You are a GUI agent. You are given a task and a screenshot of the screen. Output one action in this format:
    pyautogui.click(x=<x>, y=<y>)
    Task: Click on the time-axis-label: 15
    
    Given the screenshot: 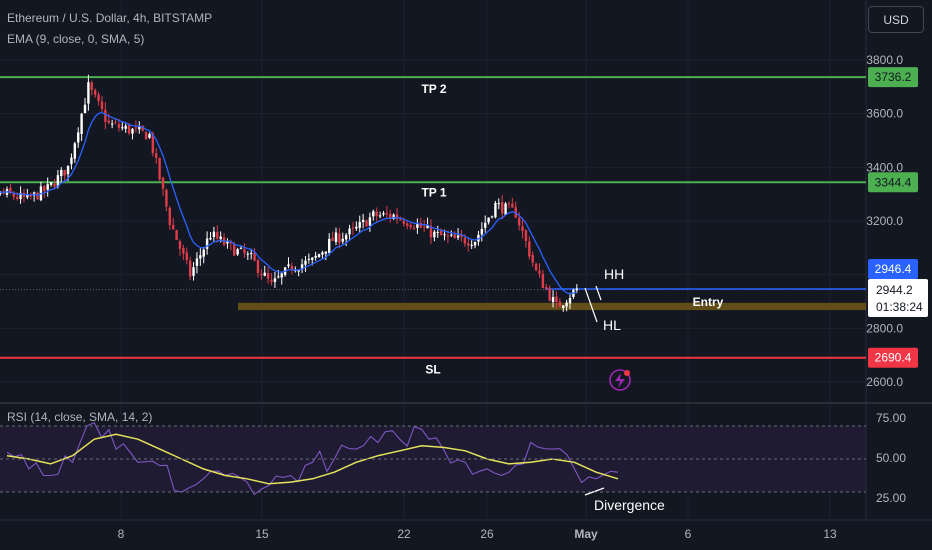 What is the action you would take?
    pyautogui.click(x=262, y=534)
    